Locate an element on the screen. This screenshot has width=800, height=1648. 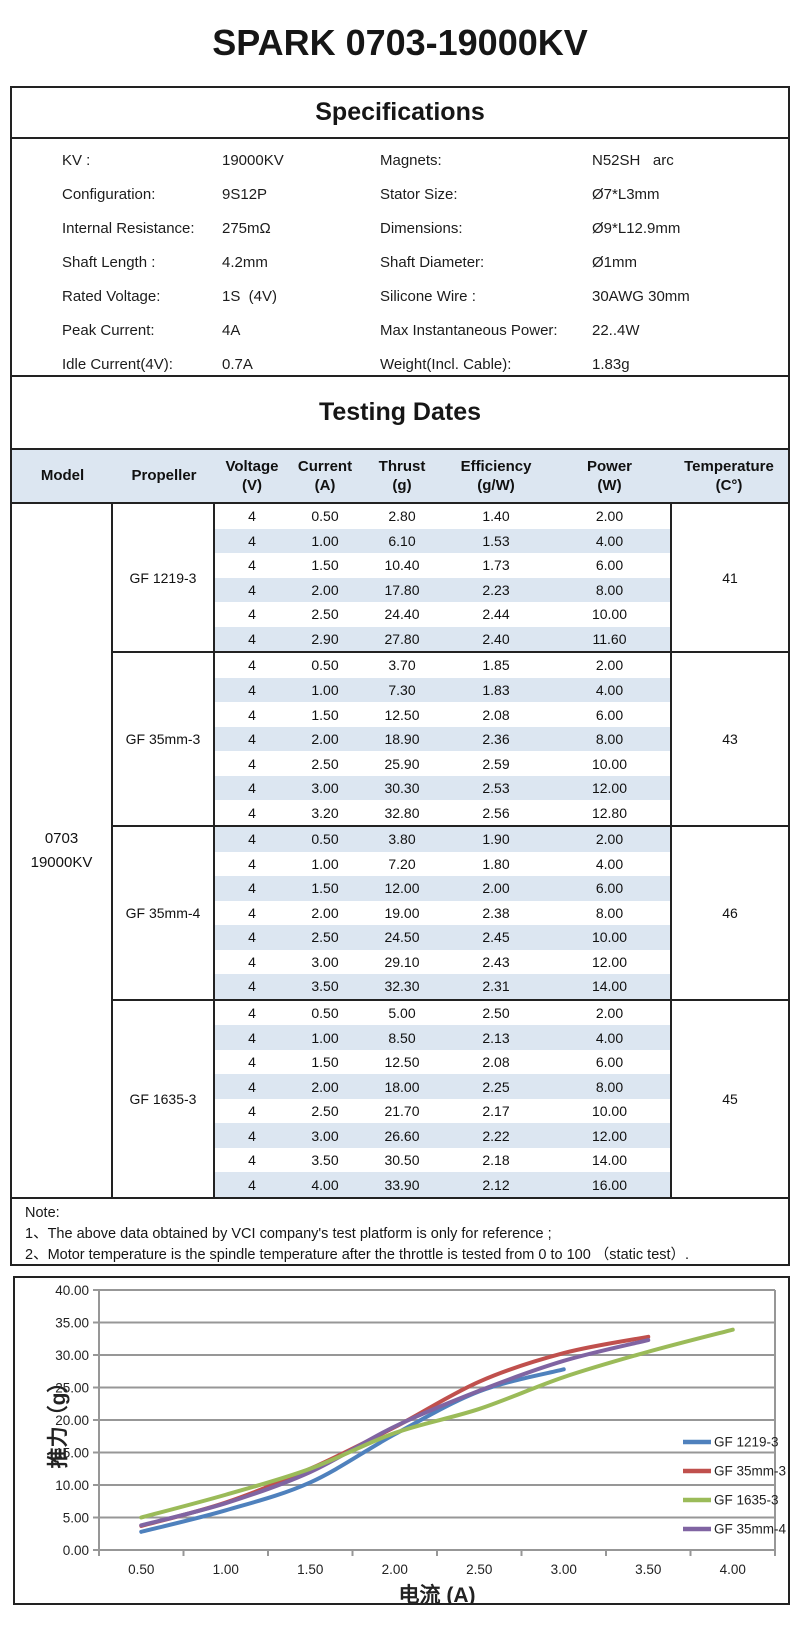
column-unit: (C°) is located at coordinates (729, 485).